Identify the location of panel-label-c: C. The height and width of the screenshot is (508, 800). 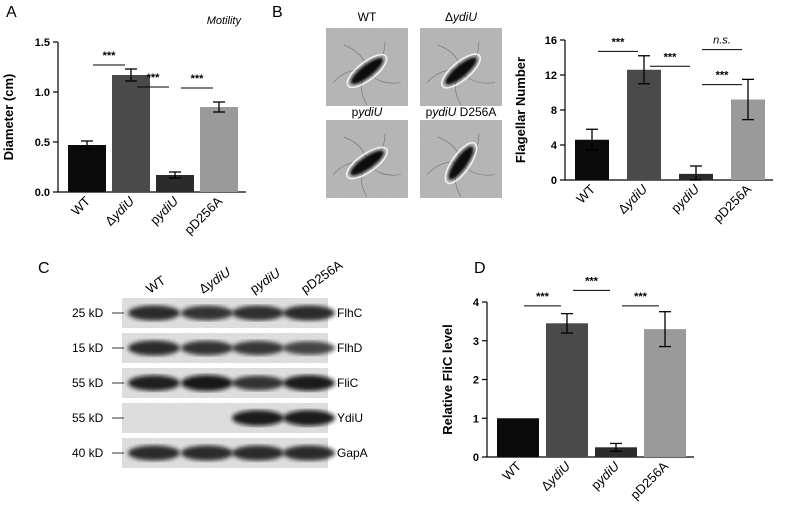
(44, 268).